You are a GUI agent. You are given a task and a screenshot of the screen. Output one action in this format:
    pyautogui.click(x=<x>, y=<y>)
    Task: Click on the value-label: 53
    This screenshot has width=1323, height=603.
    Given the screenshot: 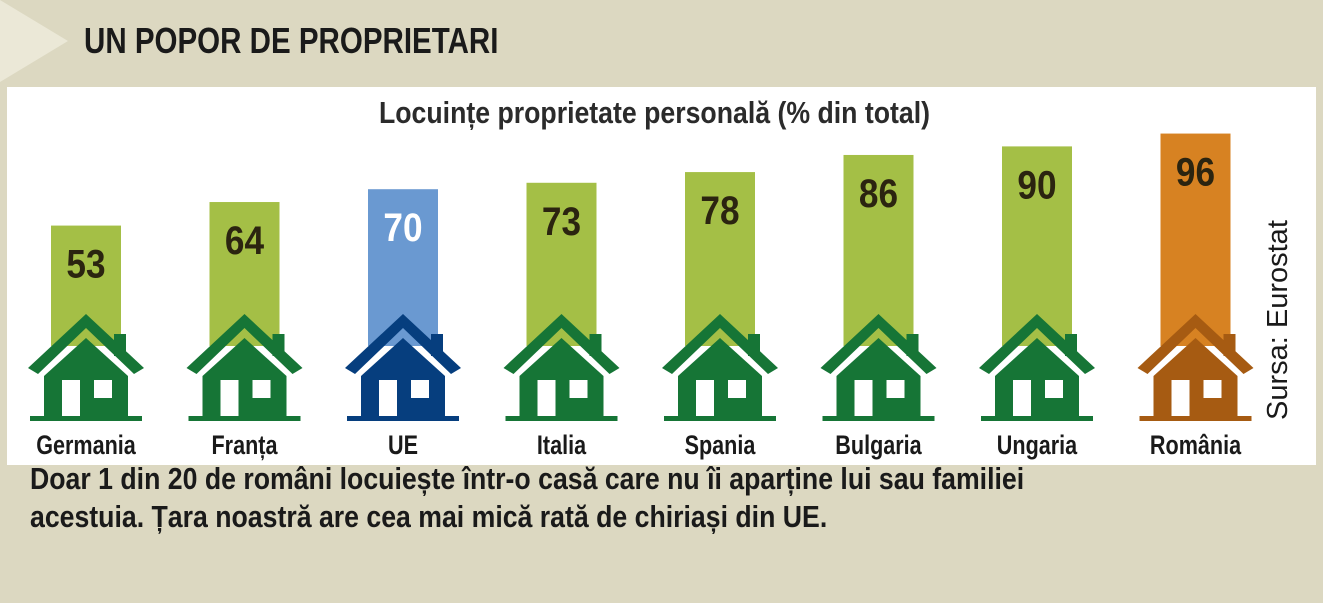 What is the action you would take?
    pyautogui.click(x=85, y=263)
    